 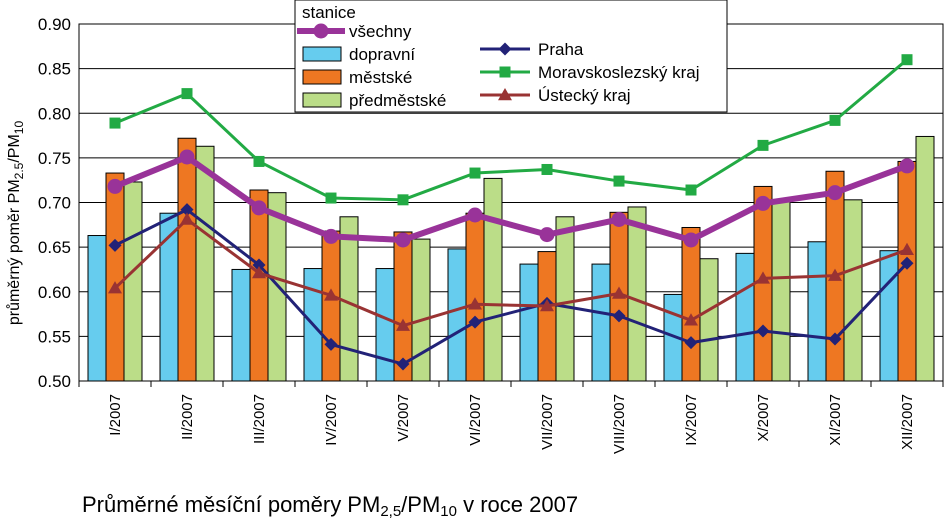 I want to click on legend-label-praha: Praha, so click(x=561, y=49).